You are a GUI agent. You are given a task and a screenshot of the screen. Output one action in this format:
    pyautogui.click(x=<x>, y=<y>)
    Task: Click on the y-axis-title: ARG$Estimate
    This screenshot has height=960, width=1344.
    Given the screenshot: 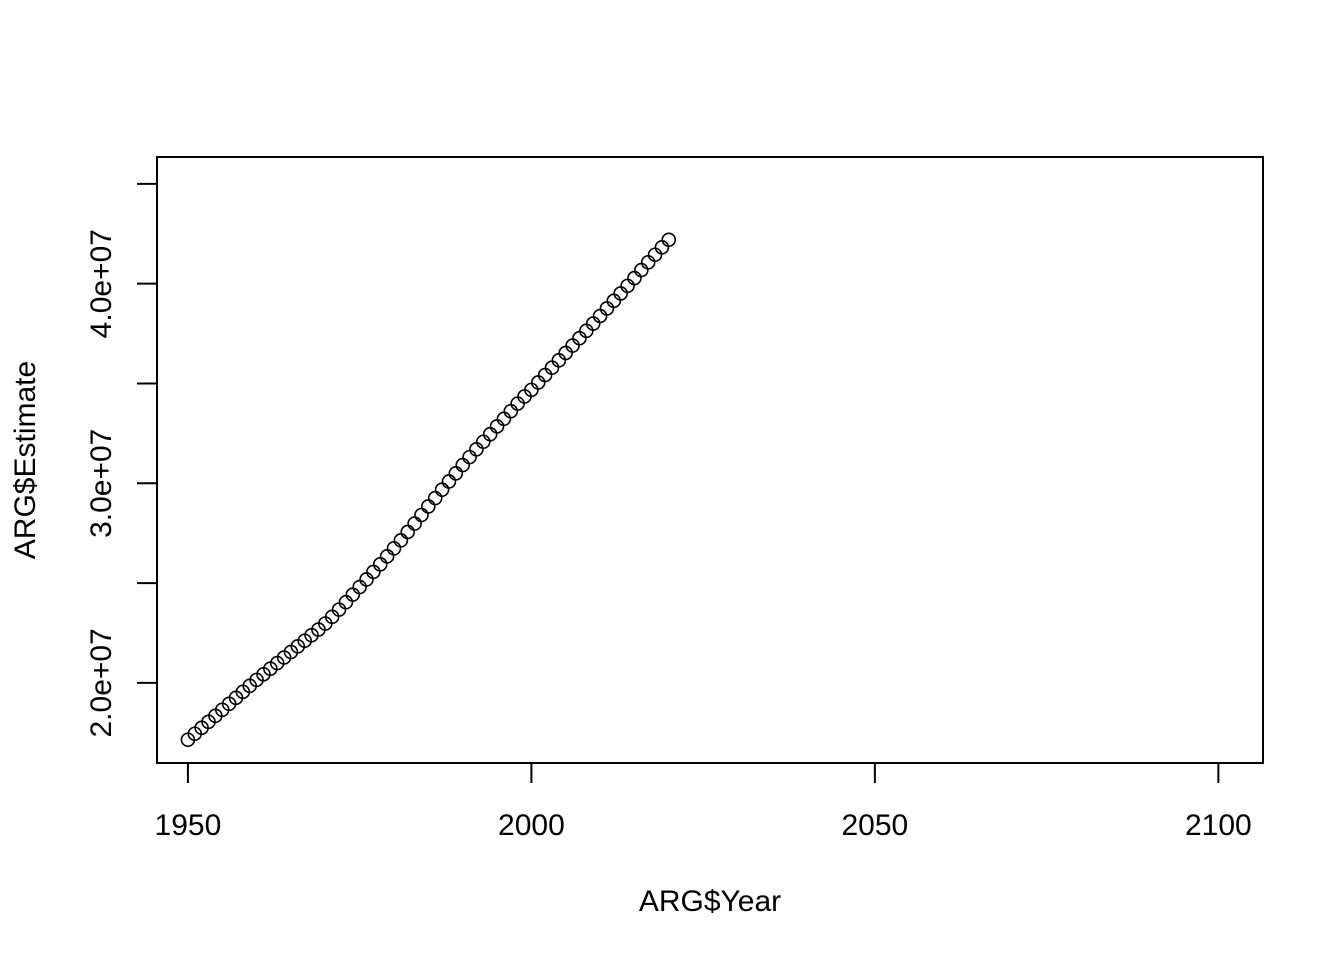 What is the action you would take?
    pyautogui.click(x=25, y=460)
    